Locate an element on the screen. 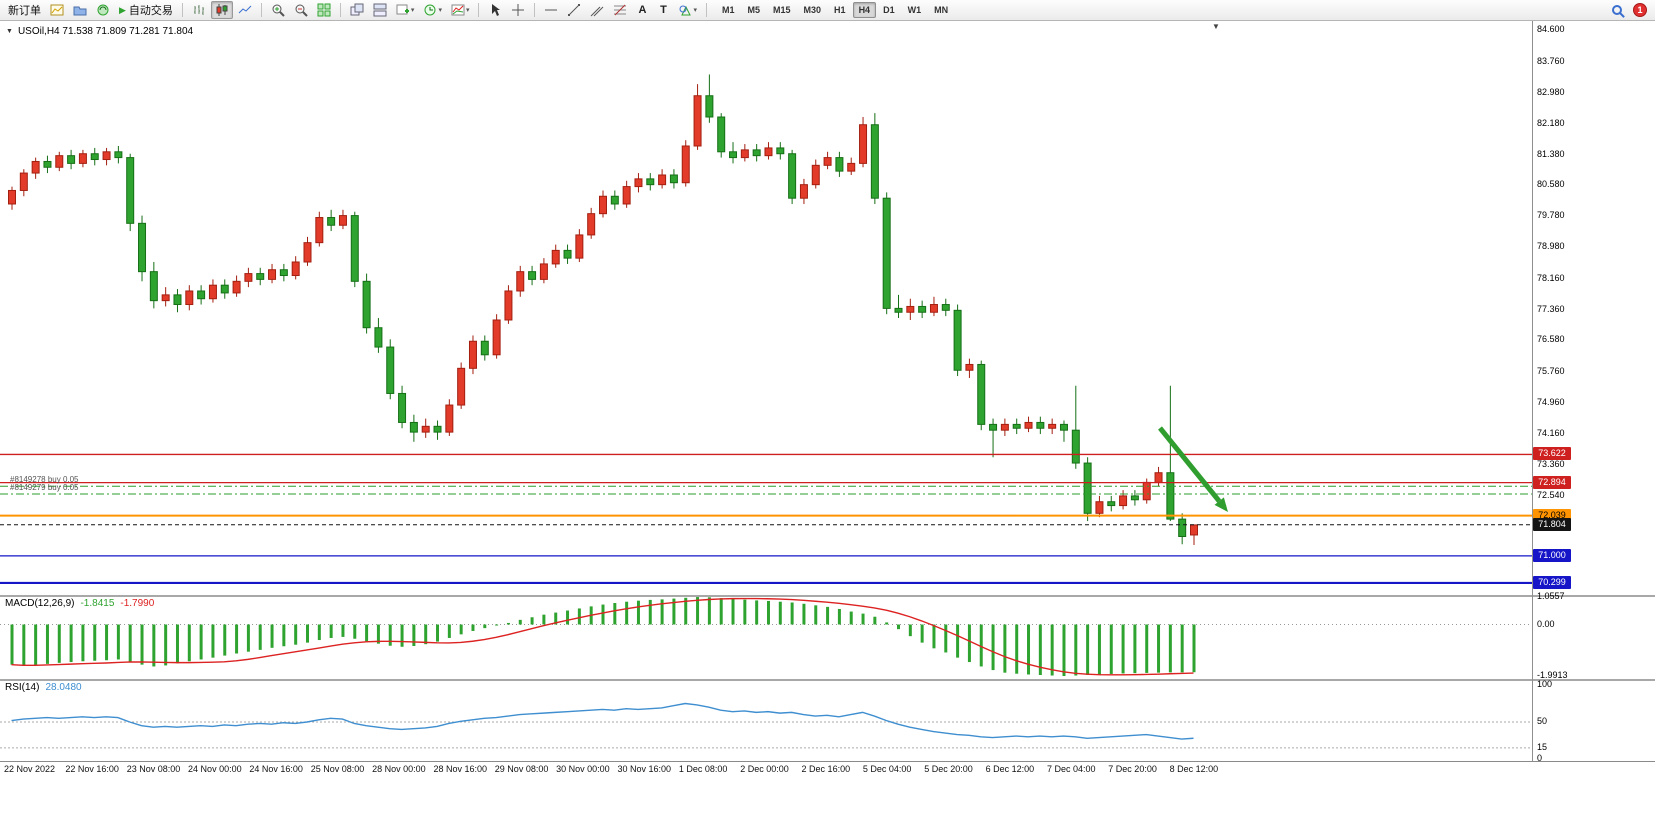 The width and height of the screenshot is (1655, 823). timeframe-button-h1: H1 is located at coordinates (840, 10).